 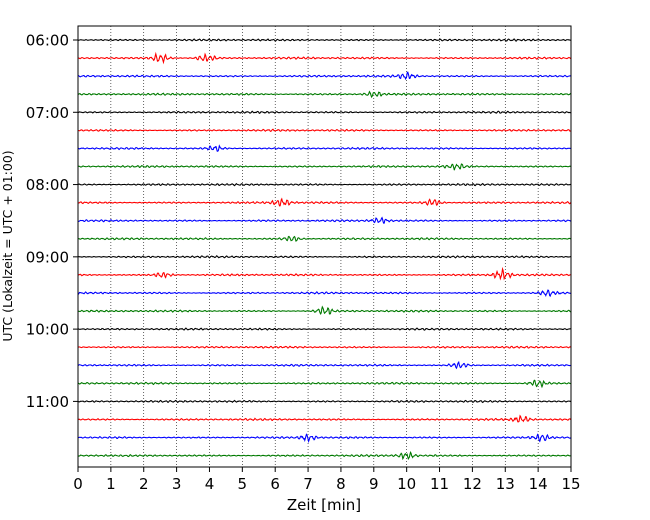 What do you see at coordinates (472, 484) in the screenshot?
I see `x-tick-label: 12` at bounding box center [472, 484].